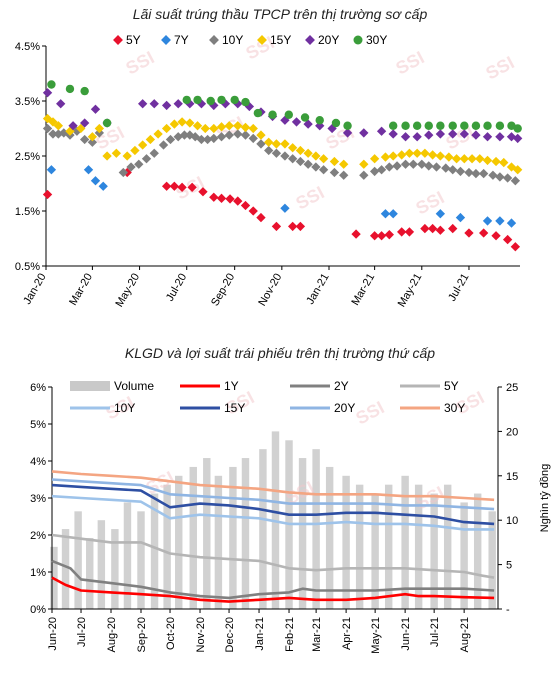 This screenshot has height=674, width=560. What do you see at coordinates (27, 212) in the screenshot?
I see `y-tick-label: 1.5%` at bounding box center [27, 212].